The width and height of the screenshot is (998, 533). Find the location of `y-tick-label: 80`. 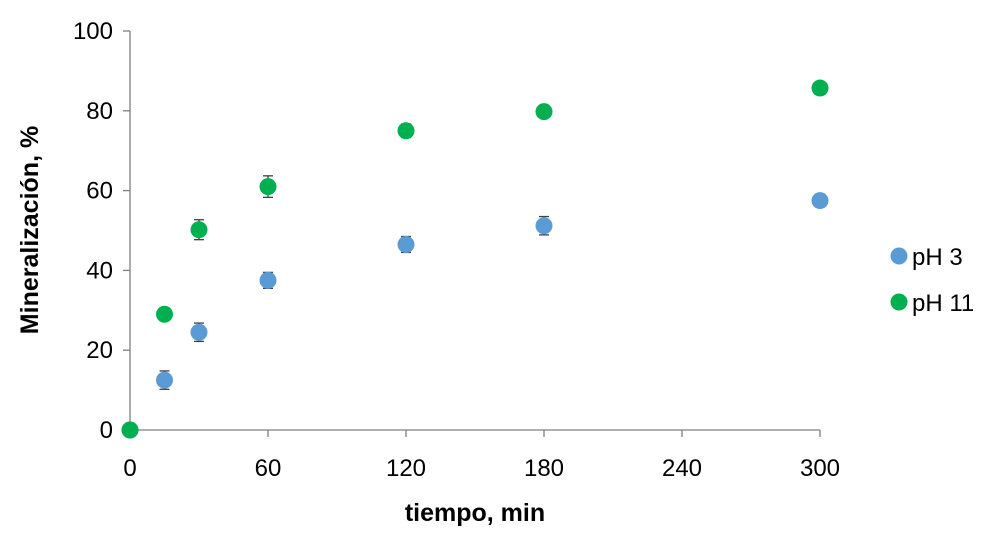

y-tick-label: 80 is located at coordinates (99, 111).